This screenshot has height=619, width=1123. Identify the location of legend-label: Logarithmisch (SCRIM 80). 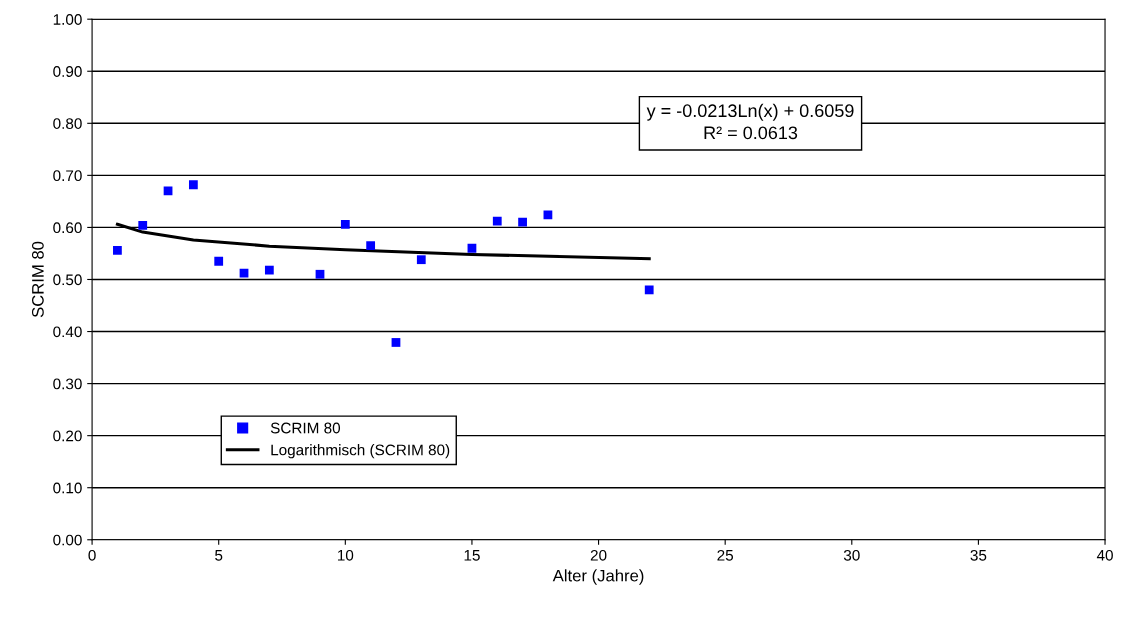
(360, 451).